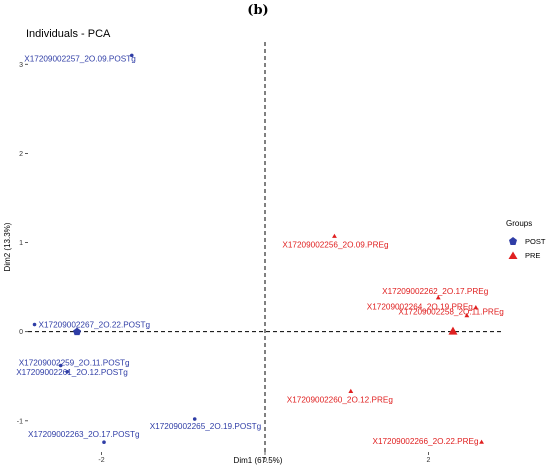 This screenshot has width=550, height=469. Describe the element at coordinates (72, 372) in the screenshot. I see `data-point-label: X17209002261_2O.12.POSTg` at that location.